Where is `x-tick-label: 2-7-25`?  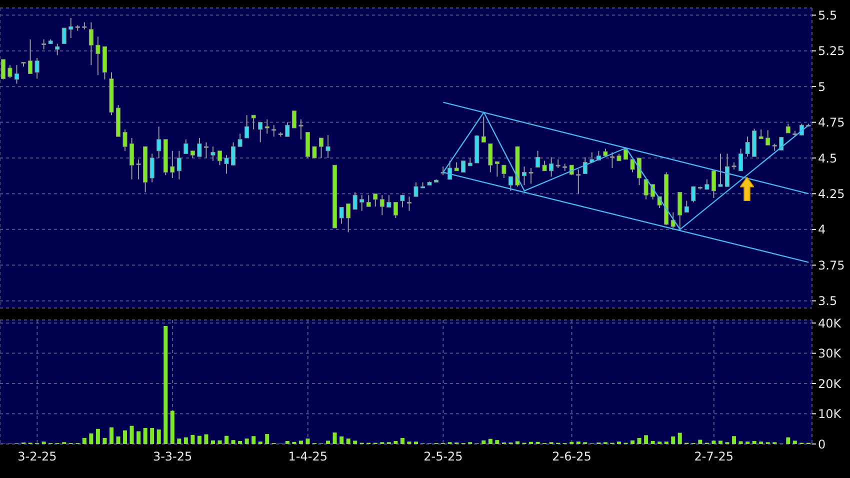
x-tick-label: 2-7-25 is located at coordinates (714, 457).